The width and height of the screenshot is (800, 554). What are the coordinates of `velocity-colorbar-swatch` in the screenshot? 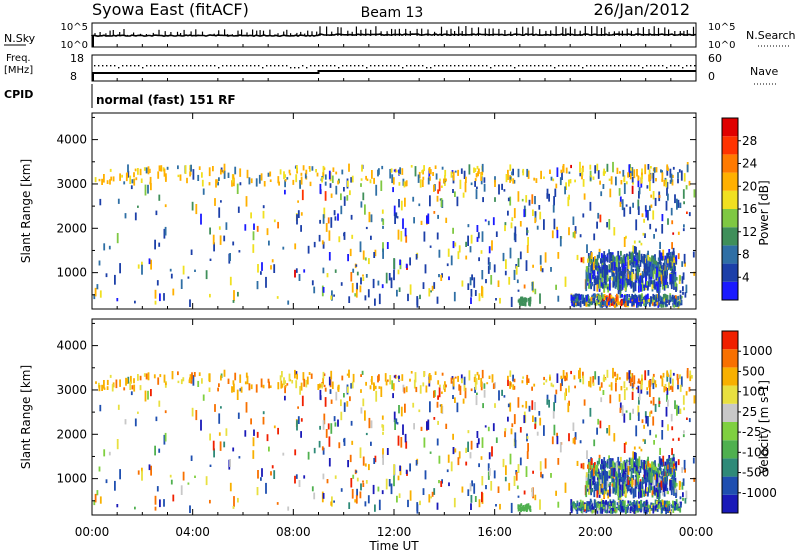 It's located at (730, 340).